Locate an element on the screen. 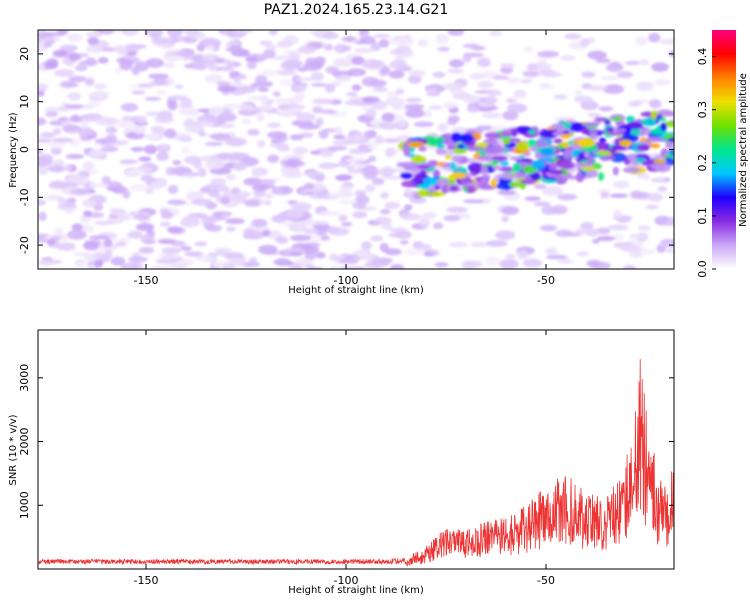  spectrogram-xlabel: Height of straight line (km) is located at coordinates (356, 290).